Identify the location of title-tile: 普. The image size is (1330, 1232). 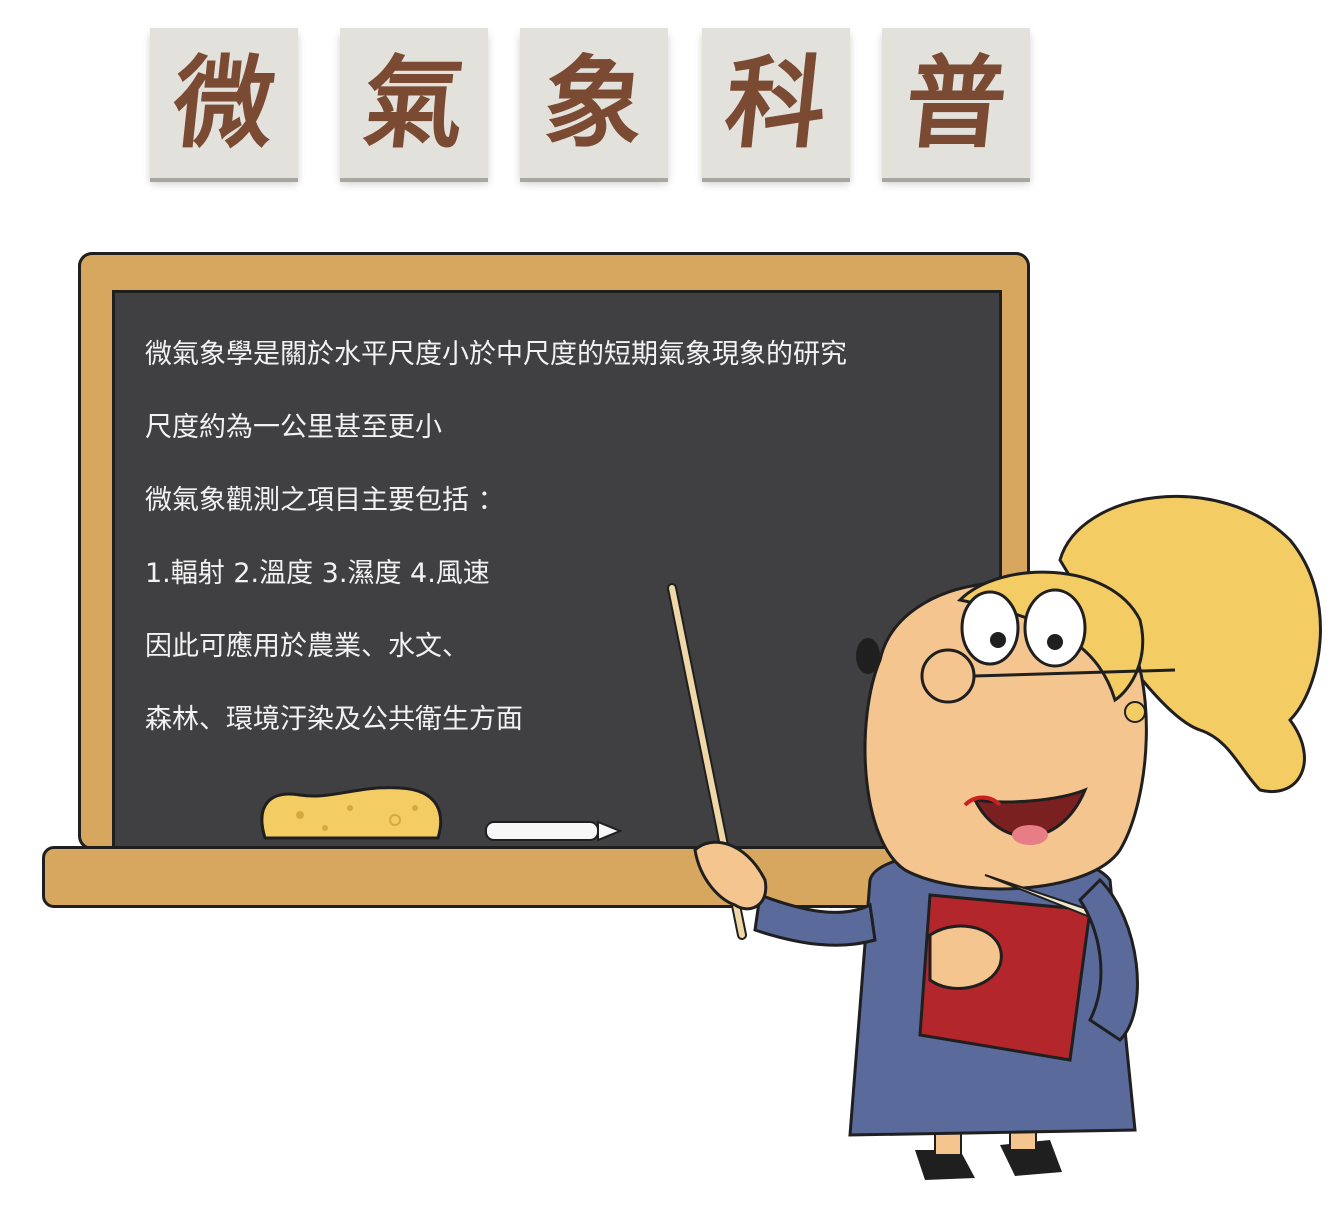
(956, 103).